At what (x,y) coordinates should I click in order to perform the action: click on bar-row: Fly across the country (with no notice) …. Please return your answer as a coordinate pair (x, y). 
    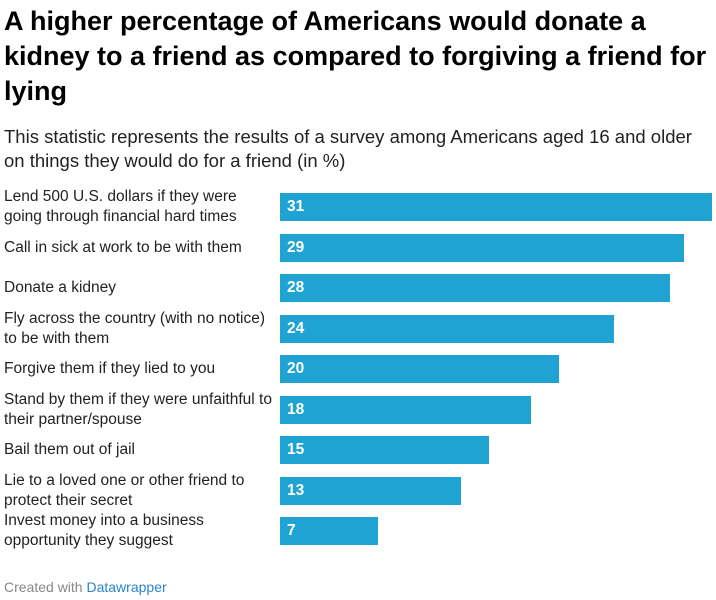
    Looking at the image, I should click on (358, 328).